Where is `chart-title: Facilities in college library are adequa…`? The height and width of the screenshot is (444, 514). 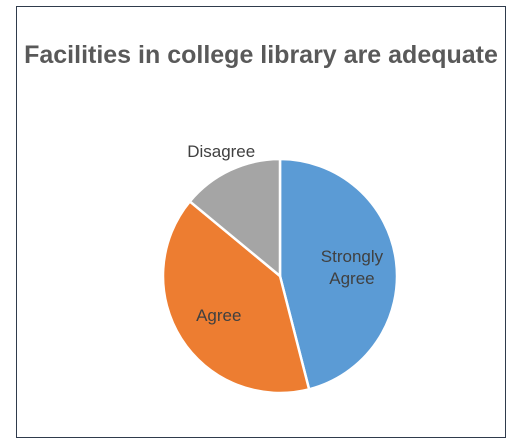
chart-title: Facilities in college library are adequa… is located at coordinates (261, 55).